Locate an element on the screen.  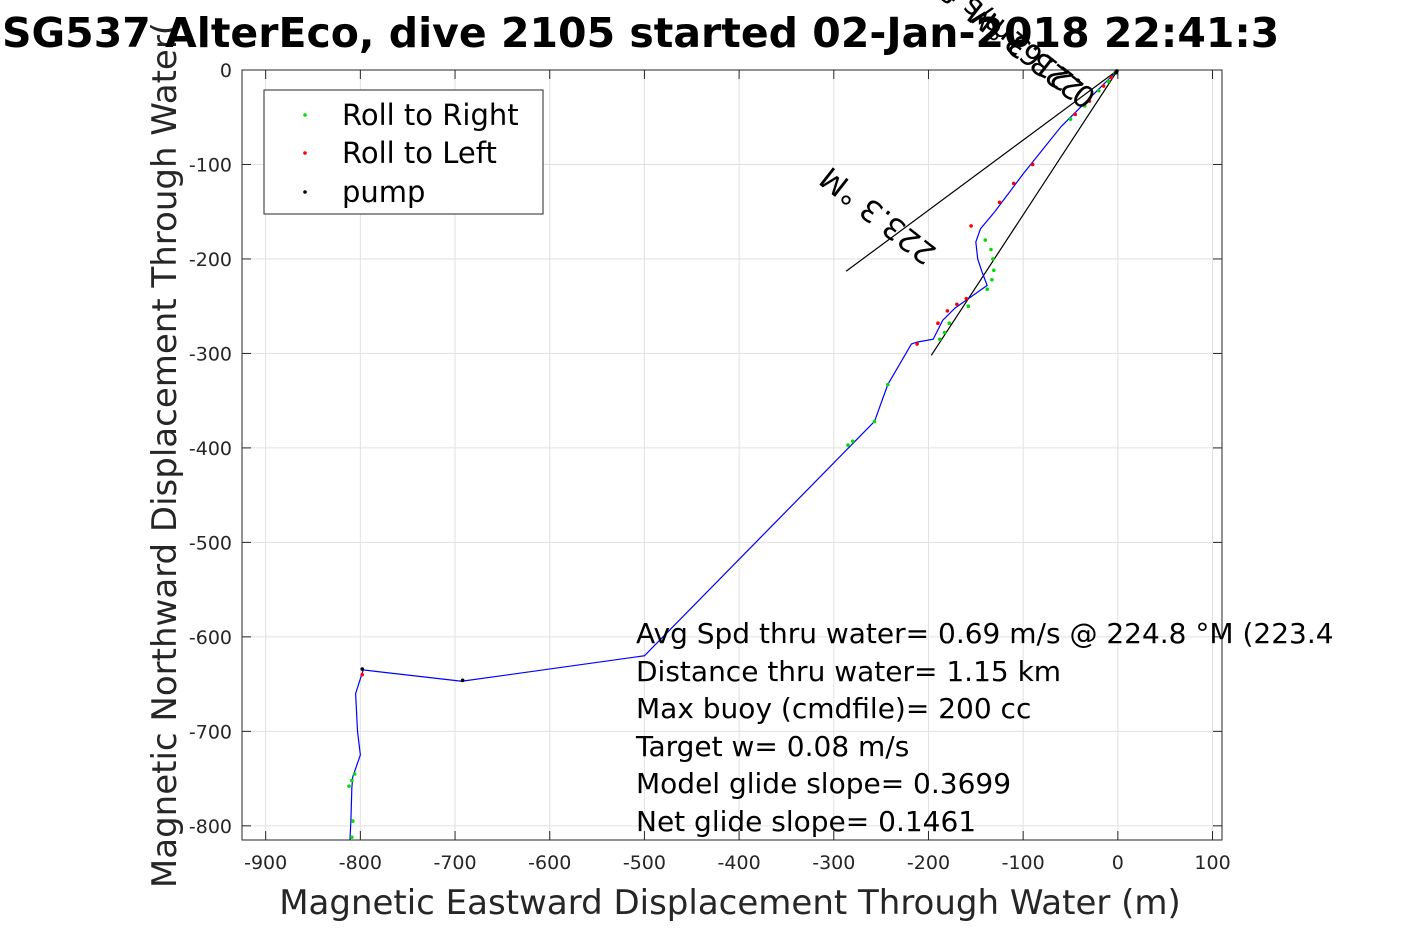
x-tick-label: -500 is located at coordinates (644, 863).